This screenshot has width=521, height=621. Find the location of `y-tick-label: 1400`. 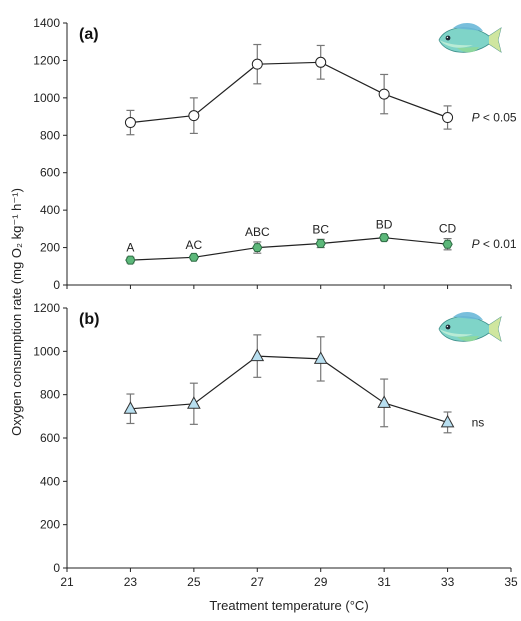

y-tick-label: 1400 is located at coordinates (46, 23).